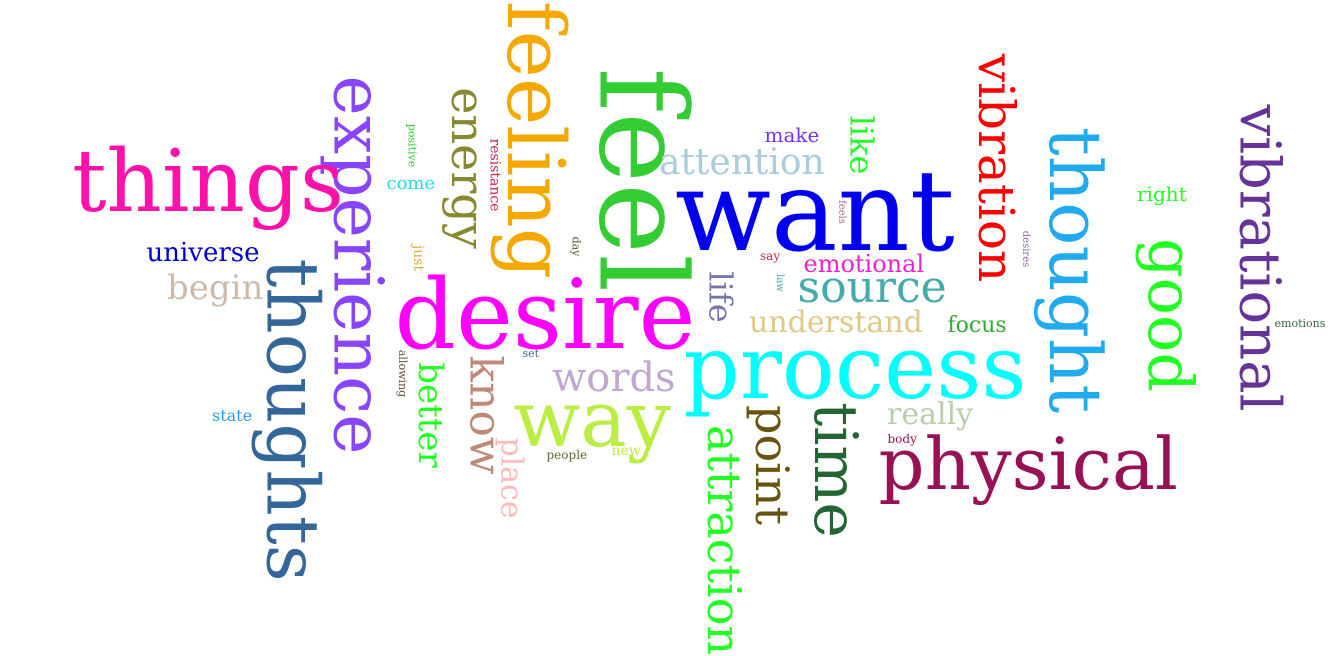 This screenshot has height=656, width=1333. What do you see at coordinates (1028, 464) in the screenshot?
I see `word-physical: physical` at bounding box center [1028, 464].